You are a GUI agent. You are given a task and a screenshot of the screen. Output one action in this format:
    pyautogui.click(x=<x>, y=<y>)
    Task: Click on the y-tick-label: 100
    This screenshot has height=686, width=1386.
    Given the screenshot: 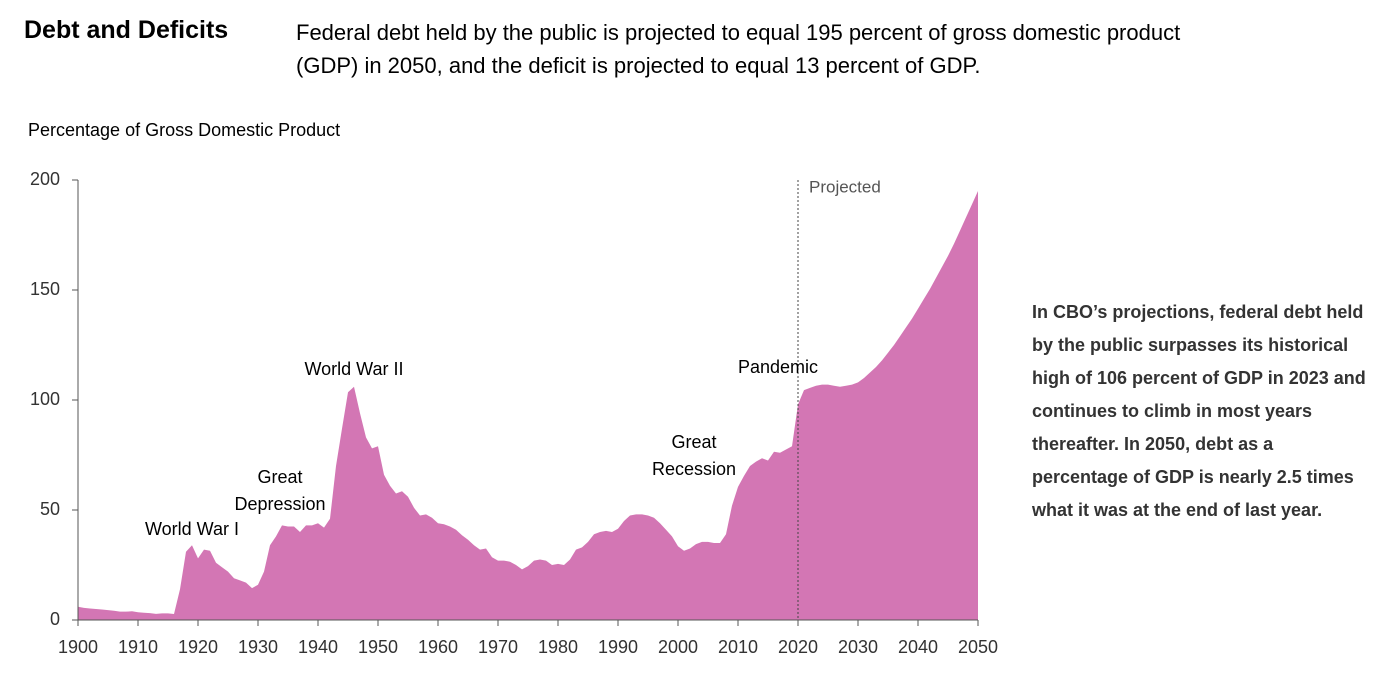 What is the action you would take?
    pyautogui.click(x=45, y=399)
    